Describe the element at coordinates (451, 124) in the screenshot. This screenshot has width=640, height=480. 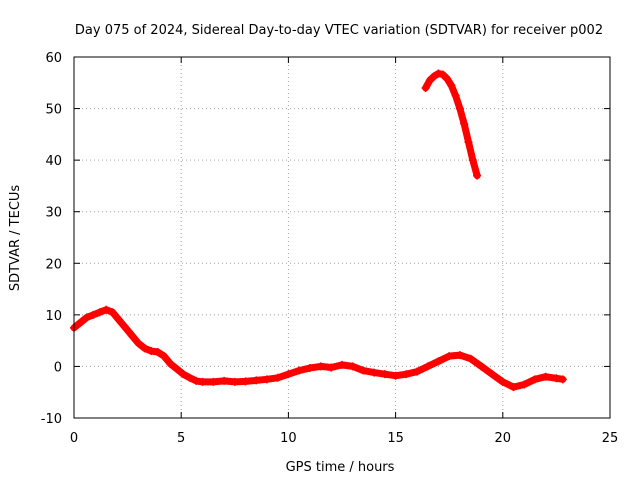
I see `series-sdtvar-arc` at that location.